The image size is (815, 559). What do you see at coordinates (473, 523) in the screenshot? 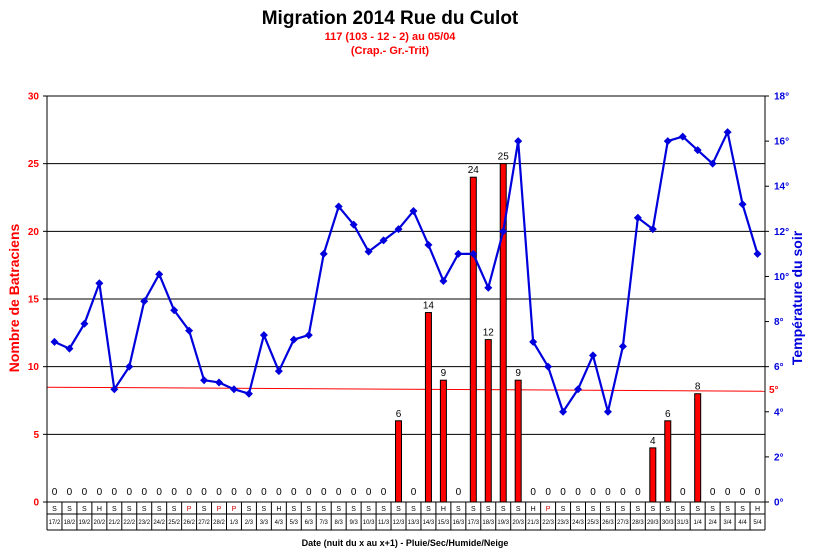
I see `x-tick-label: 17/3` at bounding box center [473, 523].